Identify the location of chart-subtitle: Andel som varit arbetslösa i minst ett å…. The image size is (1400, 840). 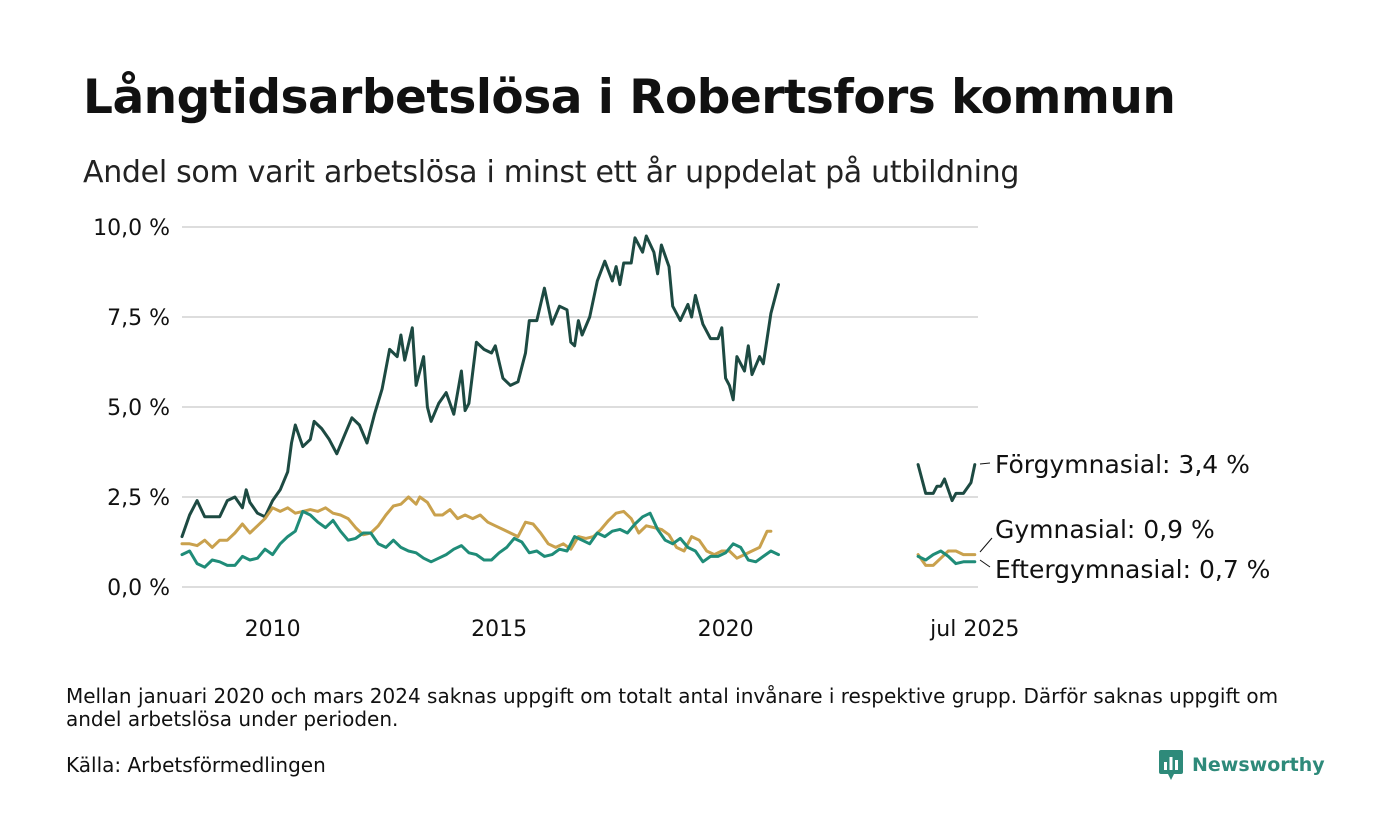
(551, 172).